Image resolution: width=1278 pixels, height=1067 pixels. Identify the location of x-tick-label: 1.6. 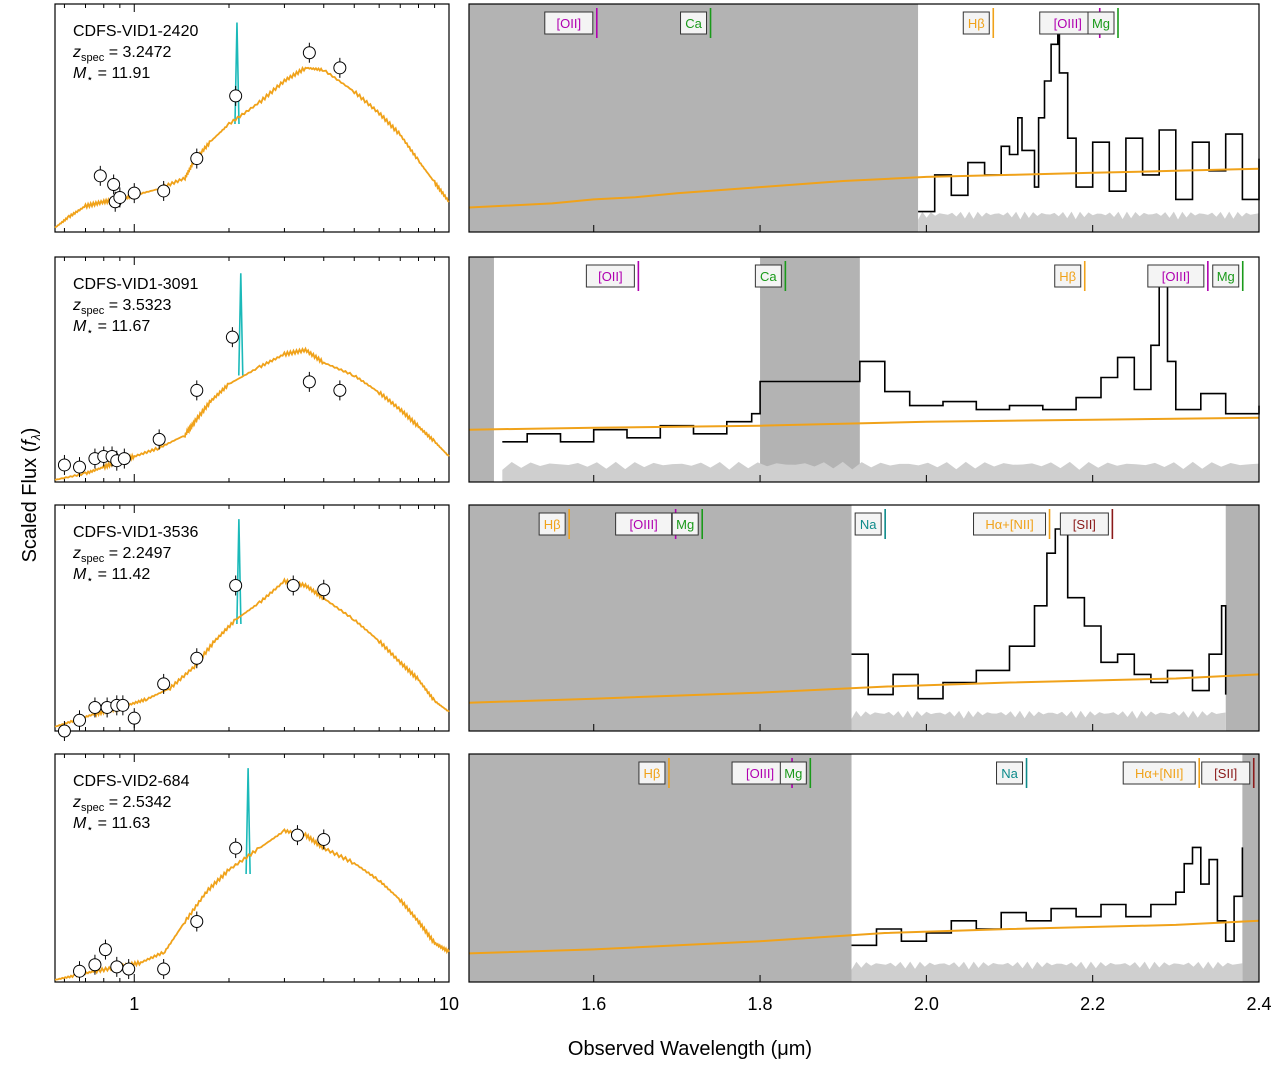
(593, 1004).